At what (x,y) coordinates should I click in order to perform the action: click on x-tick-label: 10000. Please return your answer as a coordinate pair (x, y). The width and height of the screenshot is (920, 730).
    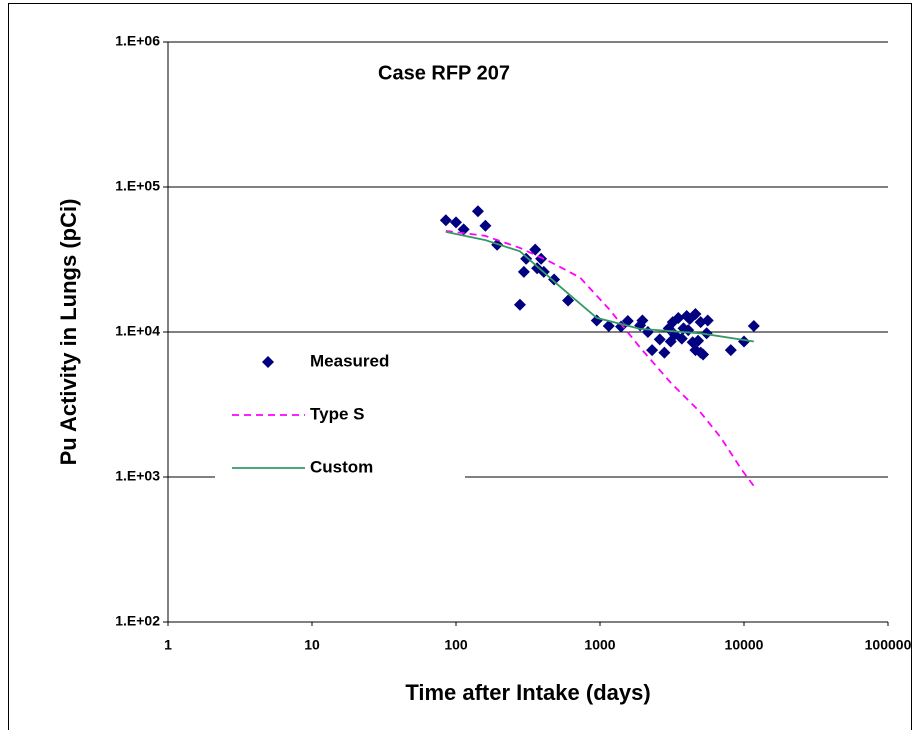
    Looking at the image, I should click on (744, 645).